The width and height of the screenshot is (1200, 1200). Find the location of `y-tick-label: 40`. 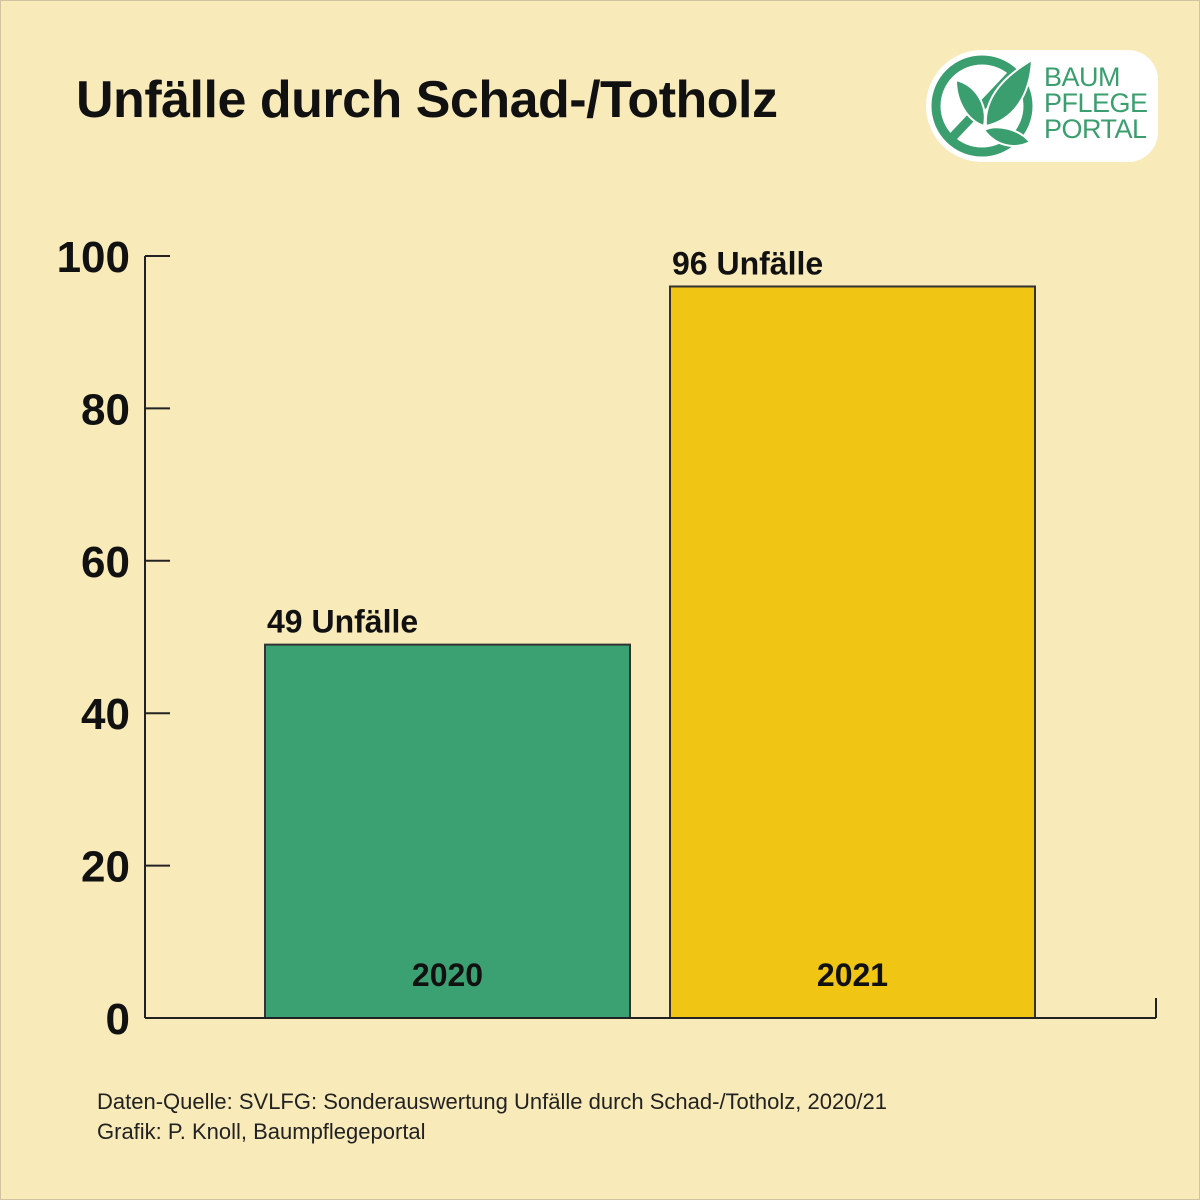

y-tick-label: 40 is located at coordinates (105, 714).